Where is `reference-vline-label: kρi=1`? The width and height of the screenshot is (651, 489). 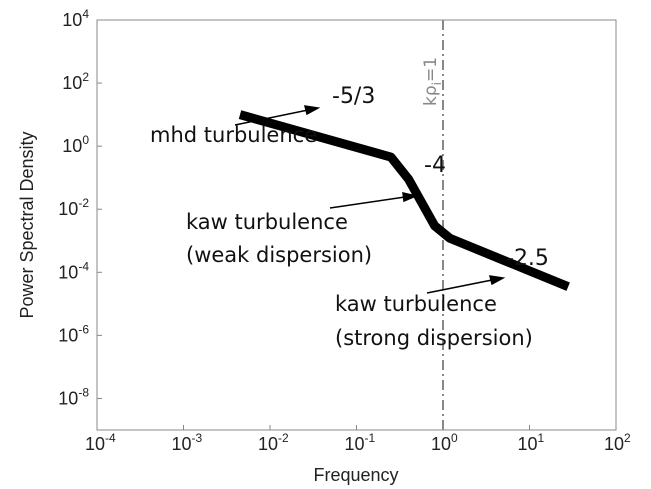 reference-vline-label: kρi=1 is located at coordinates (432, 81).